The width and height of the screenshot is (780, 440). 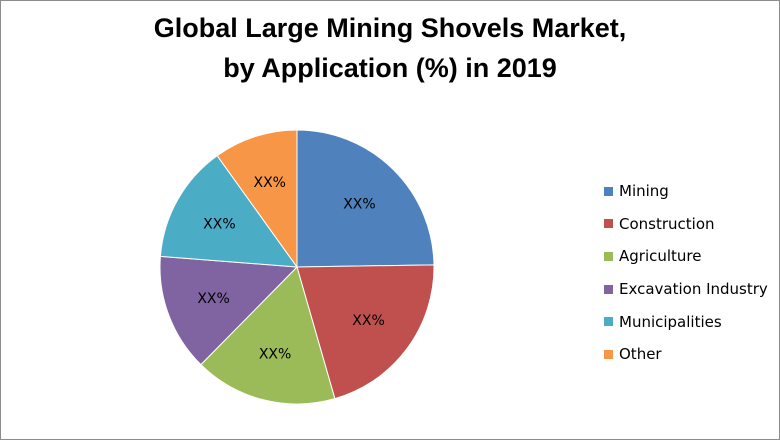 I want to click on legend-label: Municipalities, so click(x=670, y=321).